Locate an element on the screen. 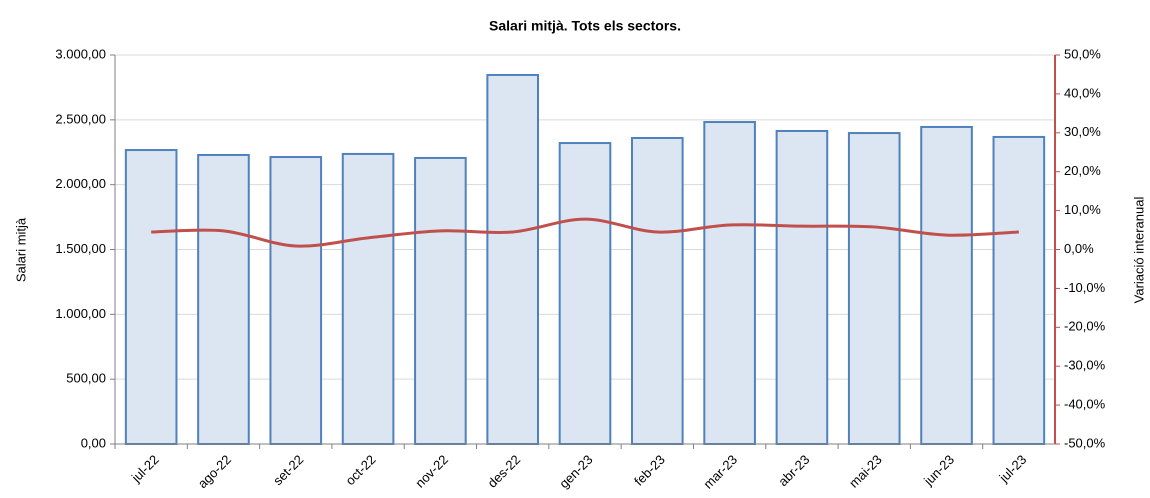 The width and height of the screenshot is (1150, 498). x-tick-label: gen-23 is located at coordinates (575, 471).